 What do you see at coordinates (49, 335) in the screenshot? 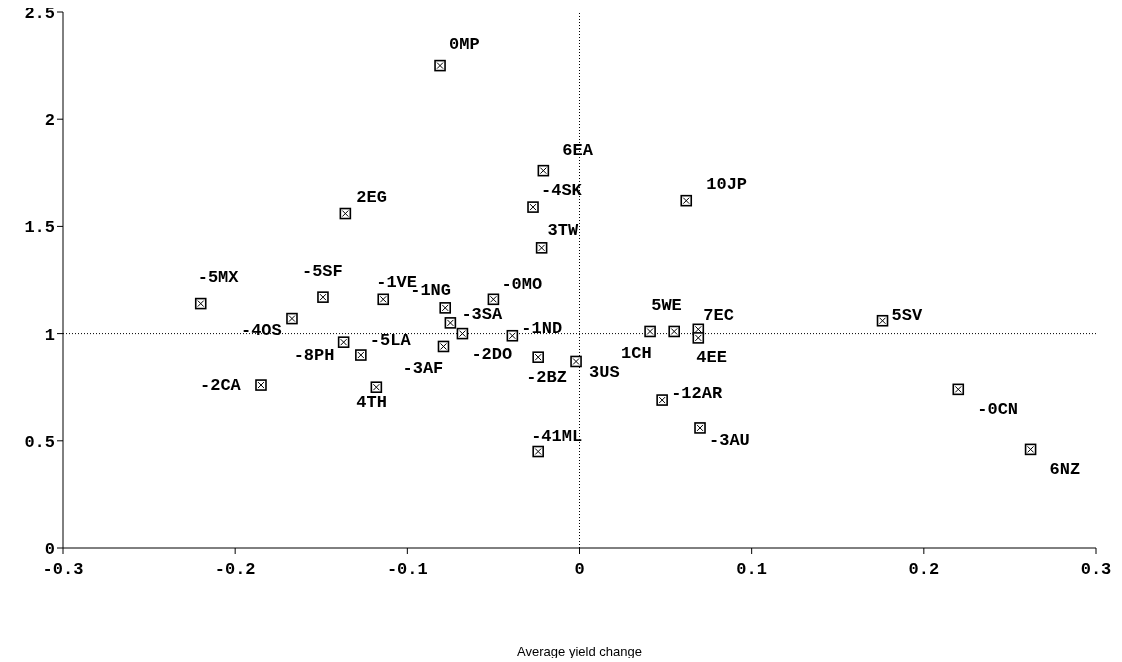
I see `y-tick-label: 1` at bounding box center [49, 335].